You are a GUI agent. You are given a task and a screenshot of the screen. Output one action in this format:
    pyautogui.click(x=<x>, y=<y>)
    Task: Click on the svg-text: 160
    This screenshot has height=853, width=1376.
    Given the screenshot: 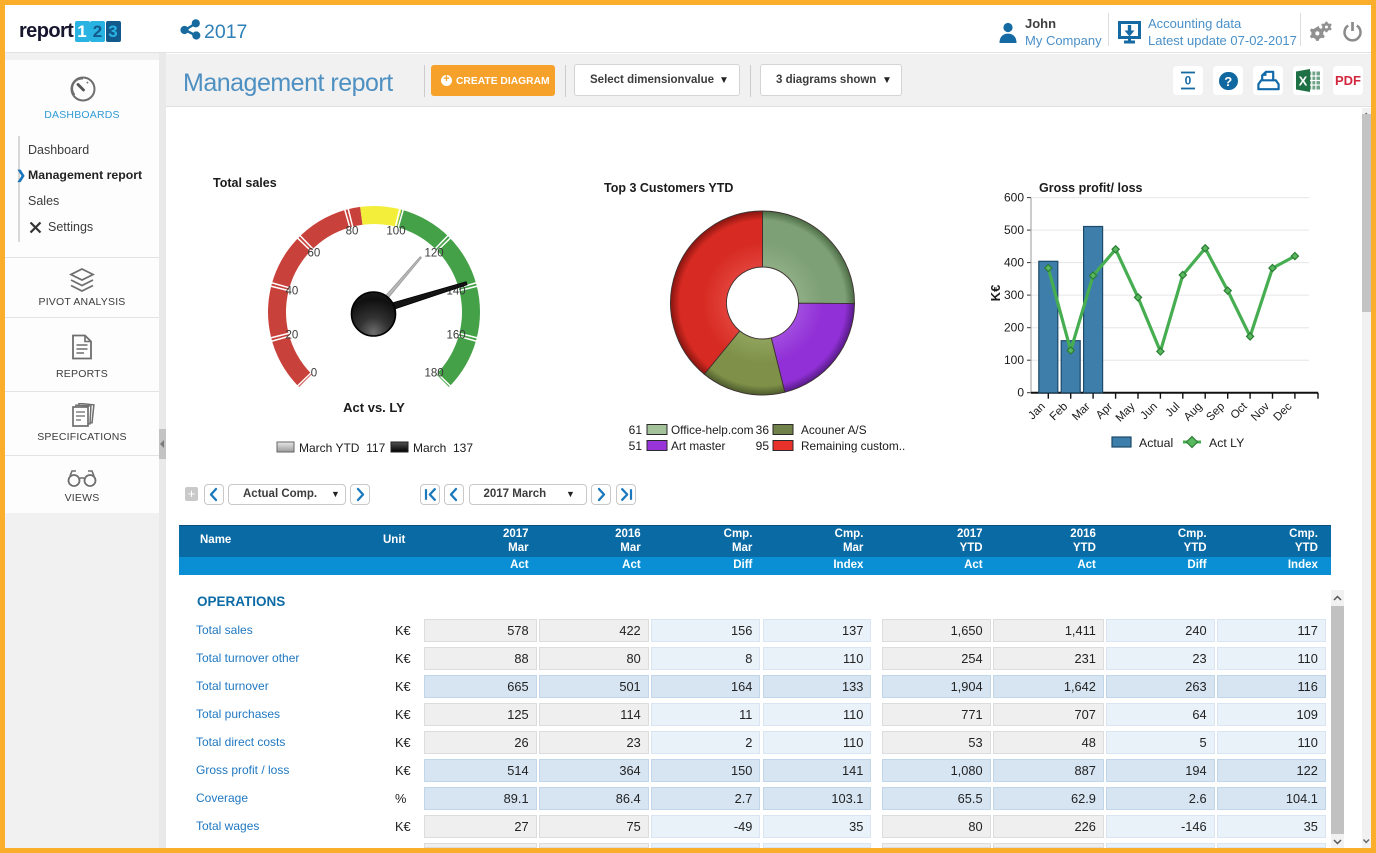 What is the action you would take?
    pyautogui.click(x=456, y=336)
    